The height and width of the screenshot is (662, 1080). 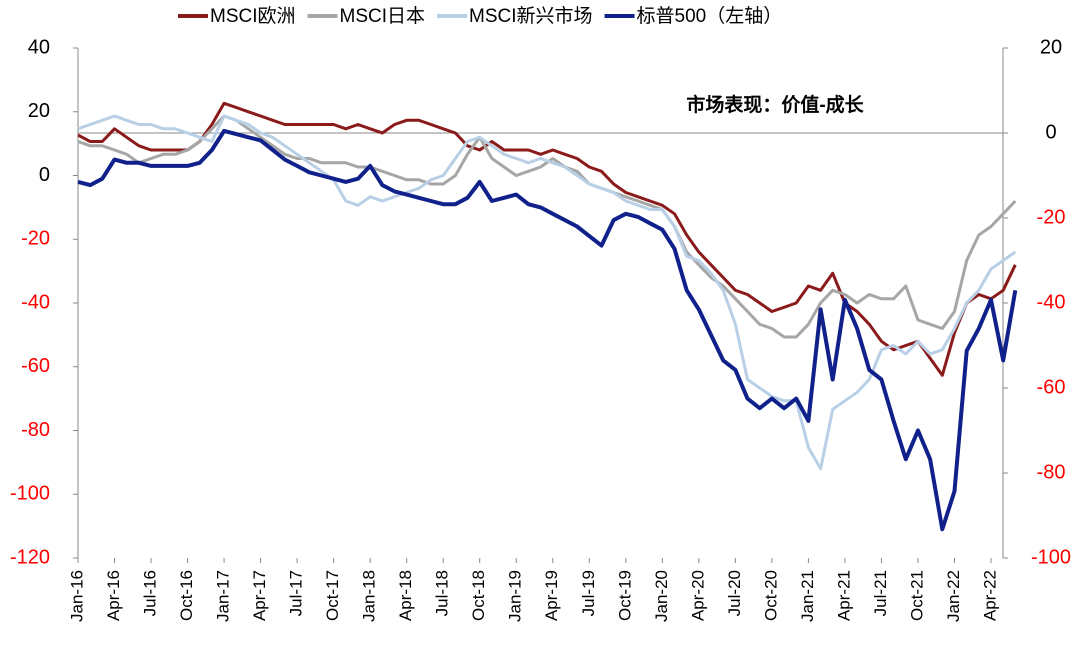 What do you see at coordinates (223, 596) in the screenshot?
I see `x-tick-label: Jan-17` at bounding box center [223, 596].